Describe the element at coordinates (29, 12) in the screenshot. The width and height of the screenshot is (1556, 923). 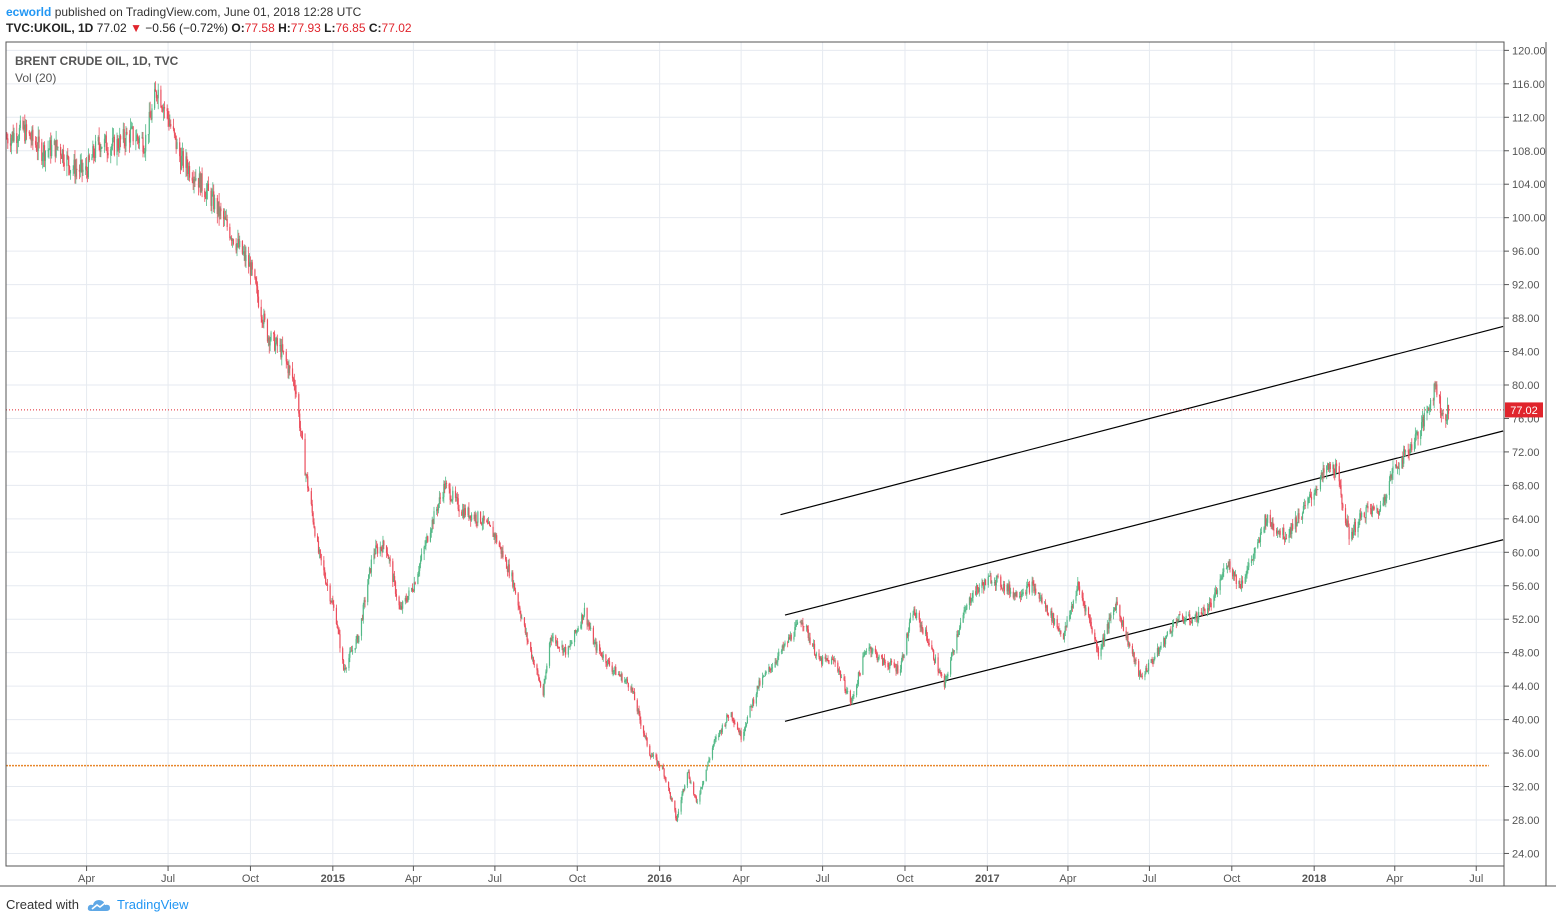
I see `author-link: ecworld` at that location.